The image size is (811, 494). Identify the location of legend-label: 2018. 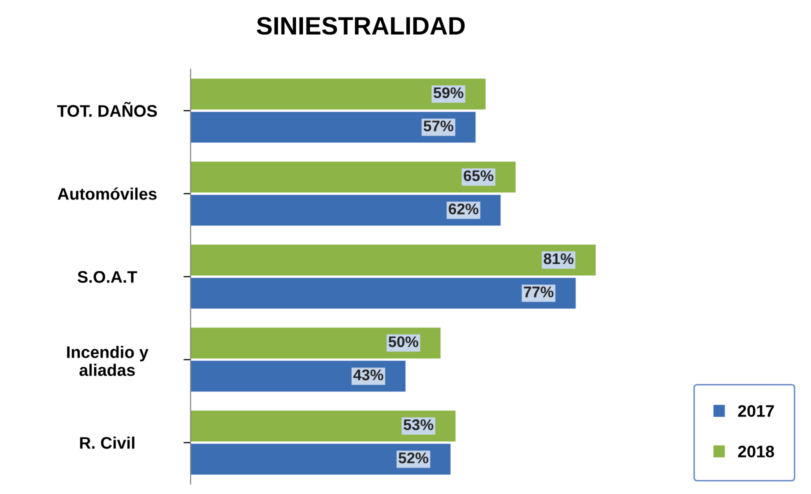
(756, 452).